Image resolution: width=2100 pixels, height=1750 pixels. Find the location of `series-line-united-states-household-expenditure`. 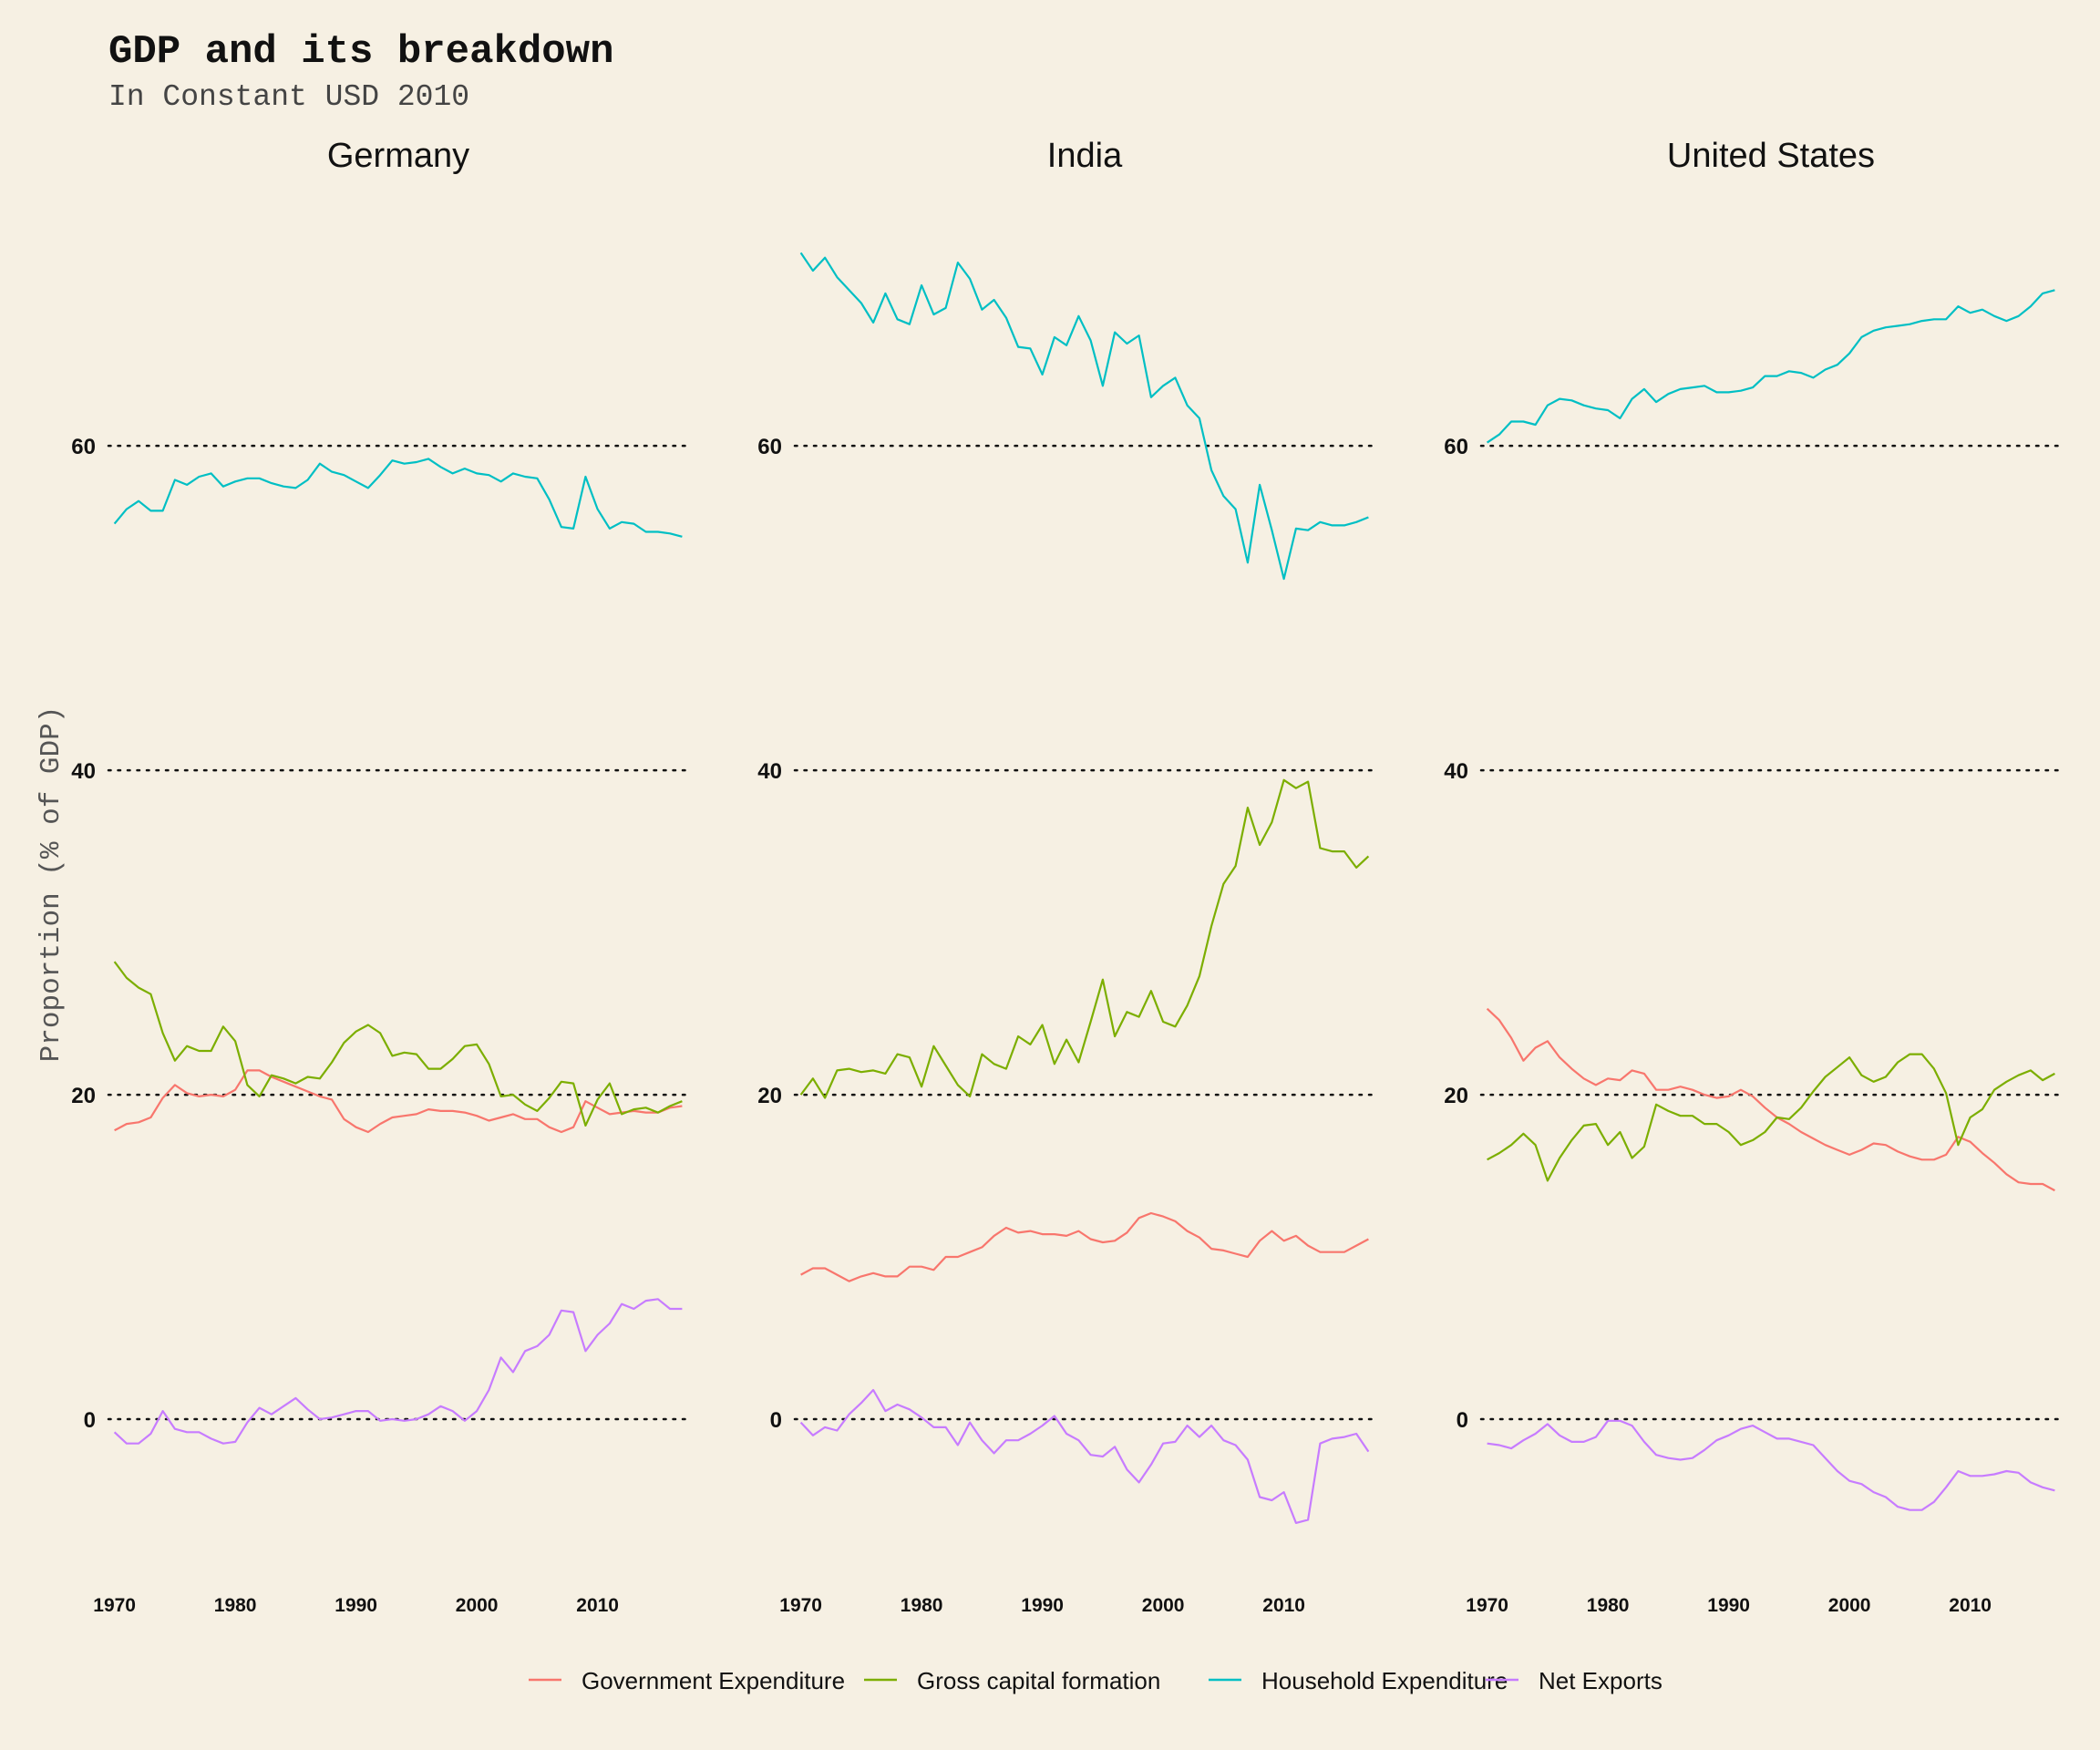

series-line-united-states-household-expenditure is located at coordinates (1771, 366).